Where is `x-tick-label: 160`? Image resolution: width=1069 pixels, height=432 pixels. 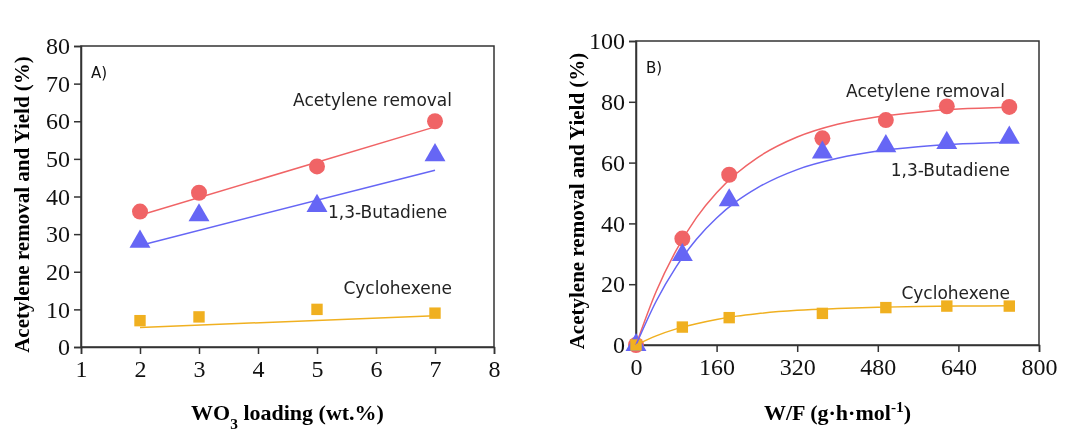
x-tick-label: 160 is located at coordinates (717, 367).